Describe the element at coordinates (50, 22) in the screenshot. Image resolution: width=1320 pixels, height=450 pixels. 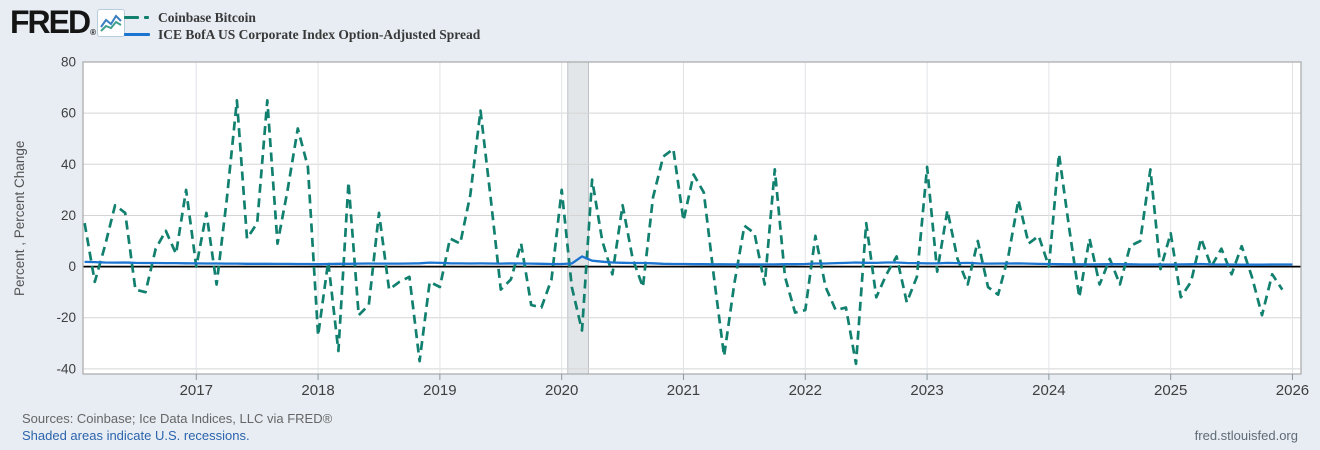
I see `fred-logo-text: FRED` at that location.